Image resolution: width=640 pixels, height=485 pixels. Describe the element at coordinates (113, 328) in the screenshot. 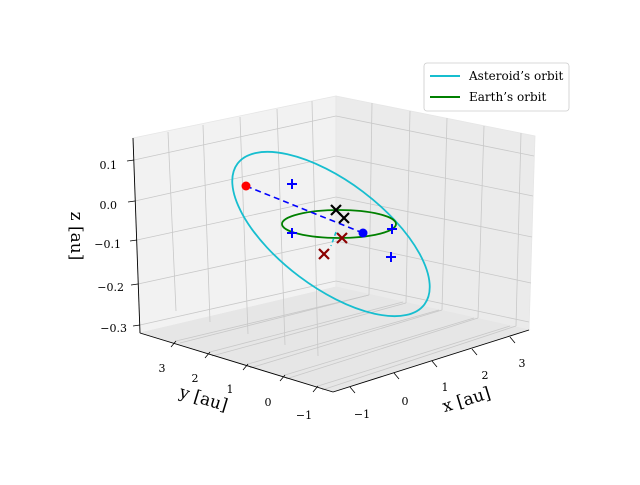

I see `z-tick-label: −0.3` at that location.